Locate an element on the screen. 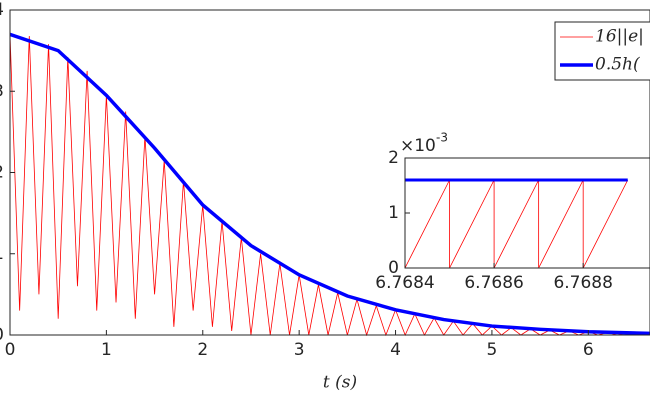 Image resolution: width=650 pixels, height=400 pixels. x-axis-label: t (s) is located at coordinates (340, 383).